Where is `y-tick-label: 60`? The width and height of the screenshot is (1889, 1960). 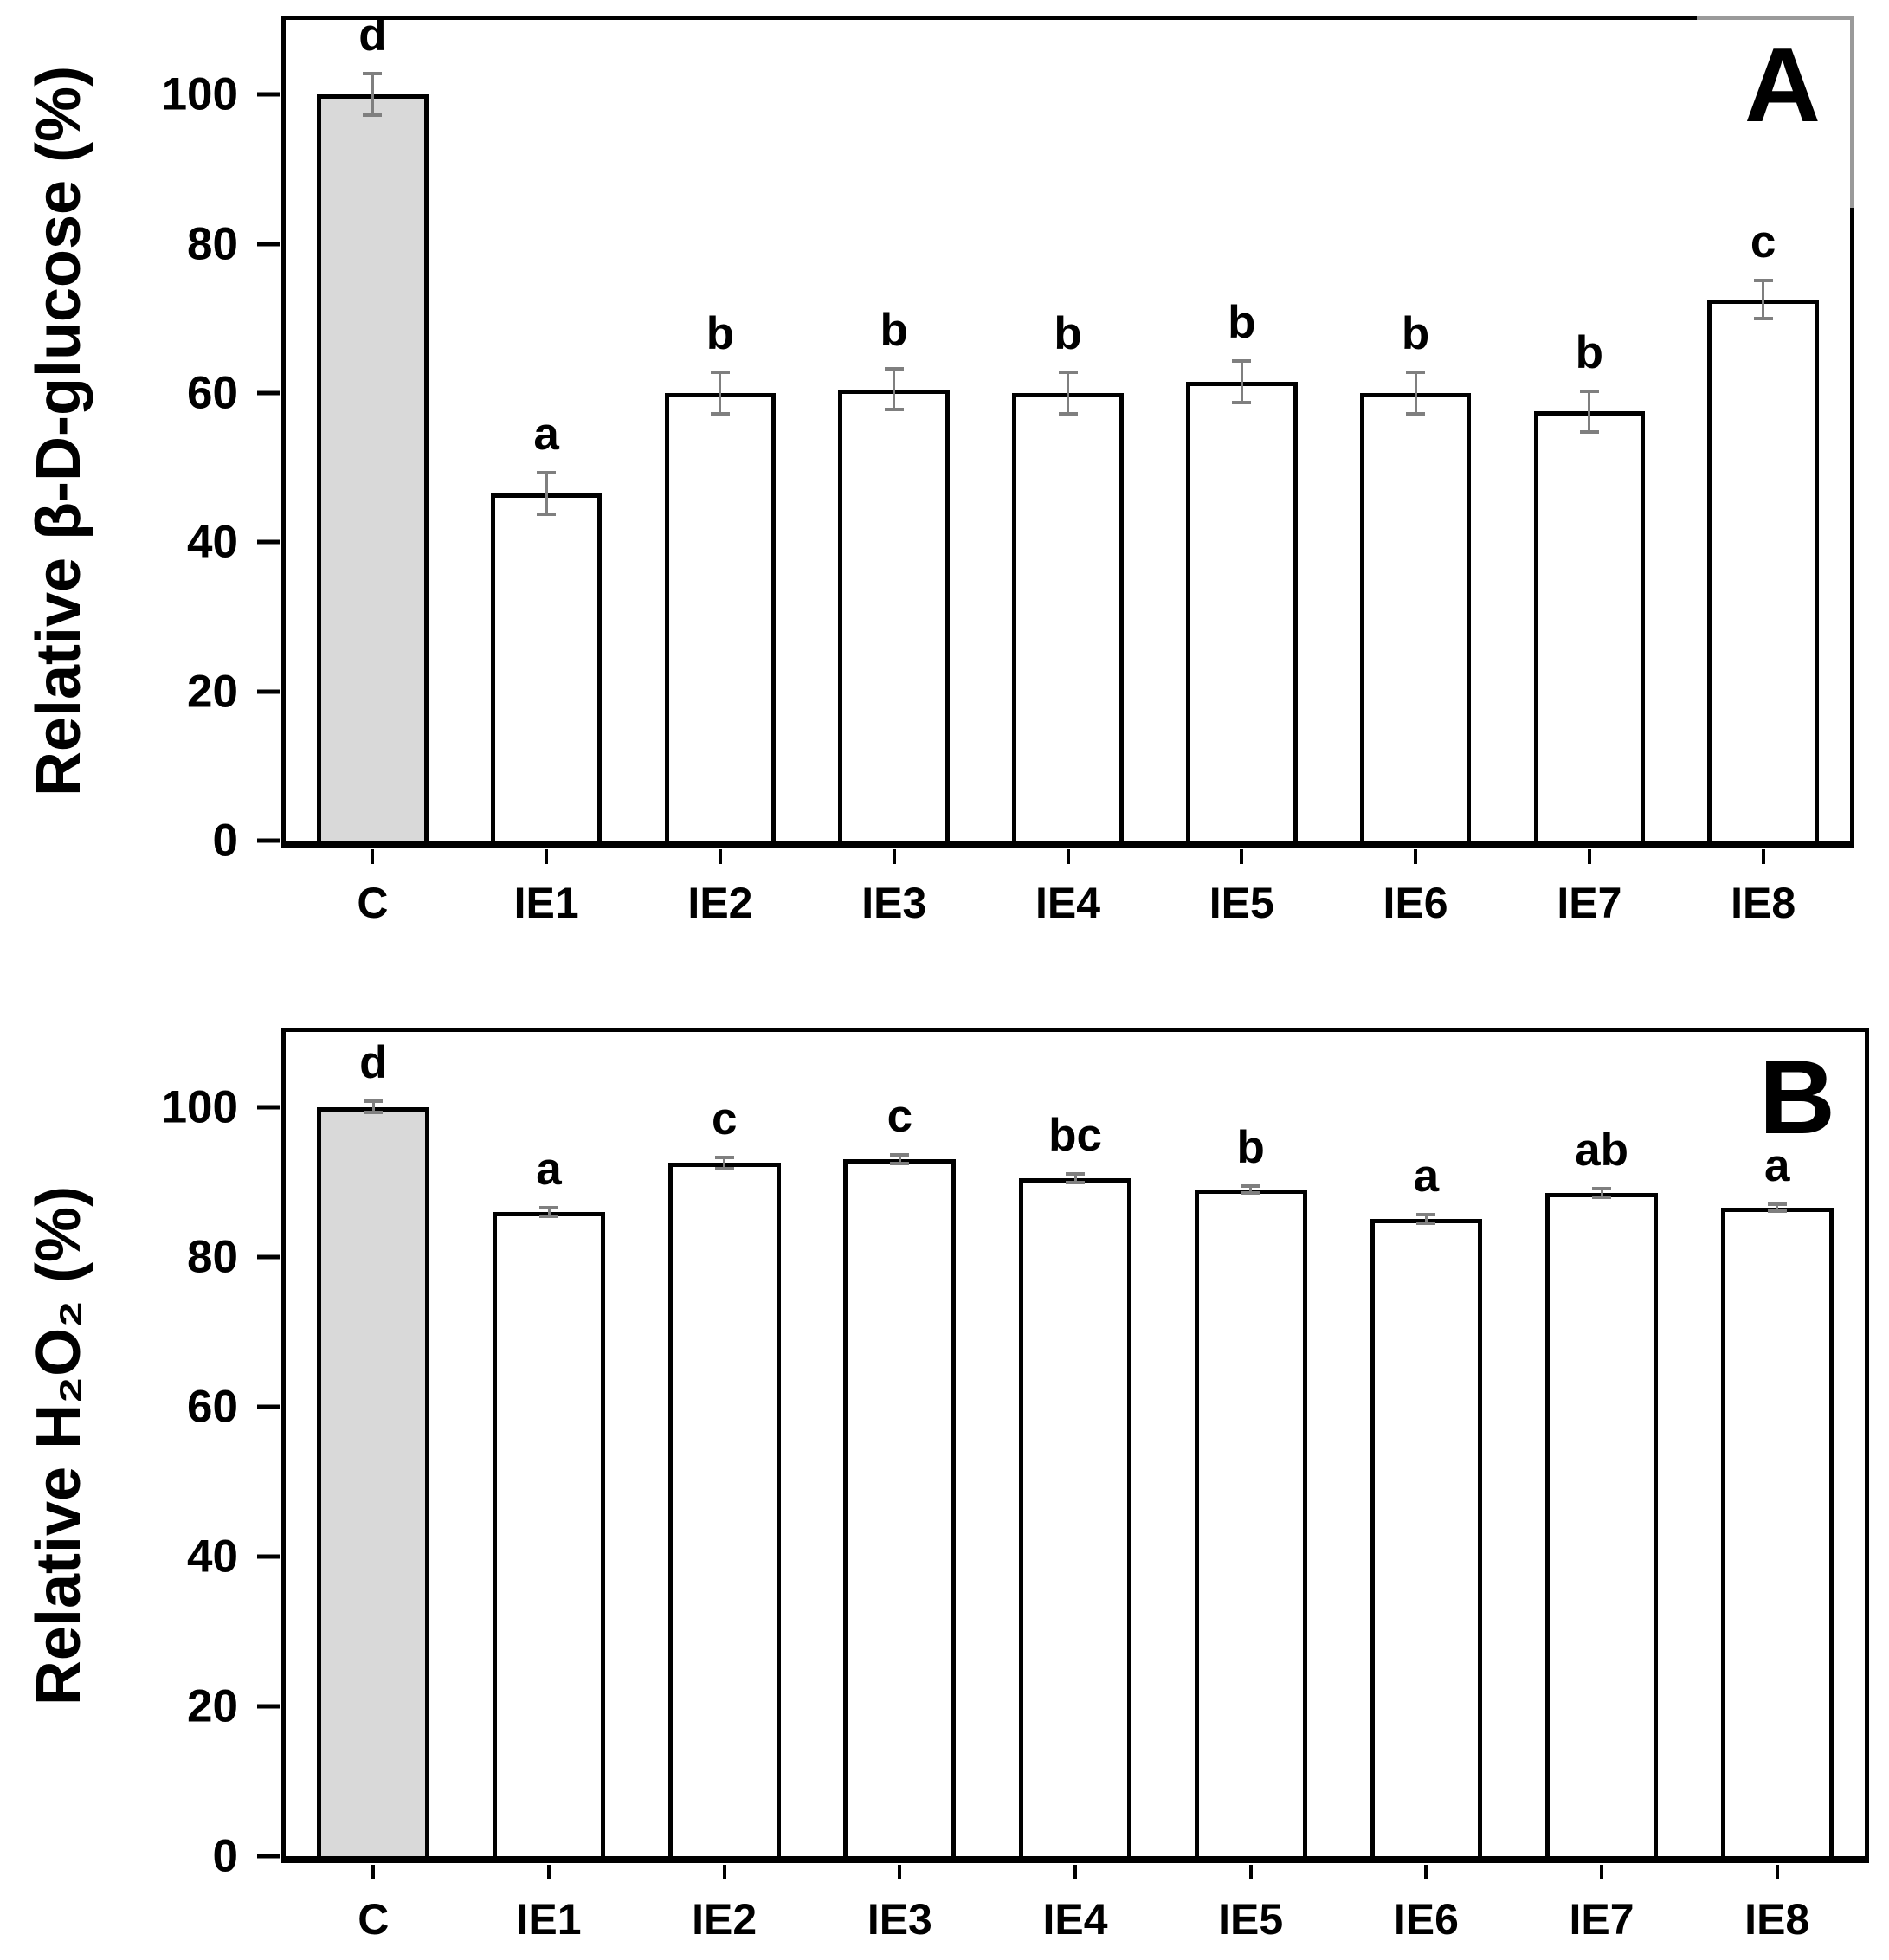 y-tick-label: 60 is located at coordinates (212, 1407).